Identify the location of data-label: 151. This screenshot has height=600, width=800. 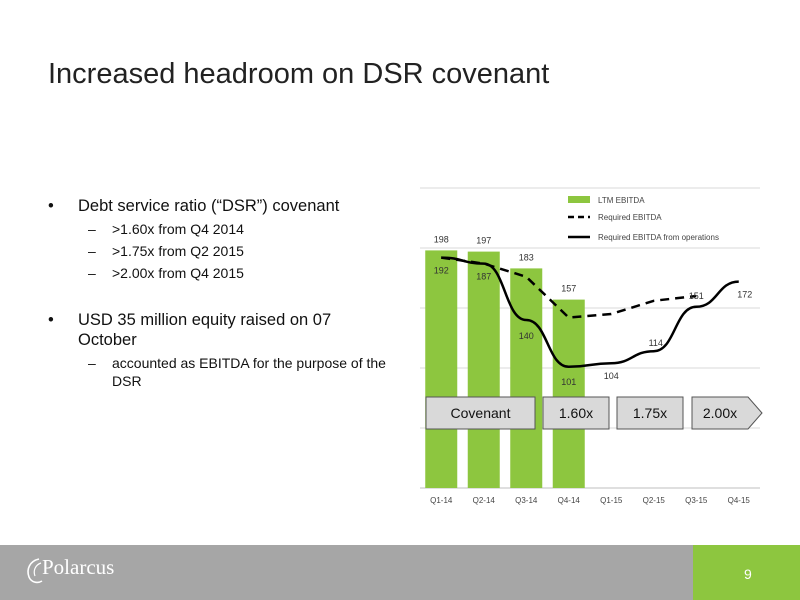
(696, 296).